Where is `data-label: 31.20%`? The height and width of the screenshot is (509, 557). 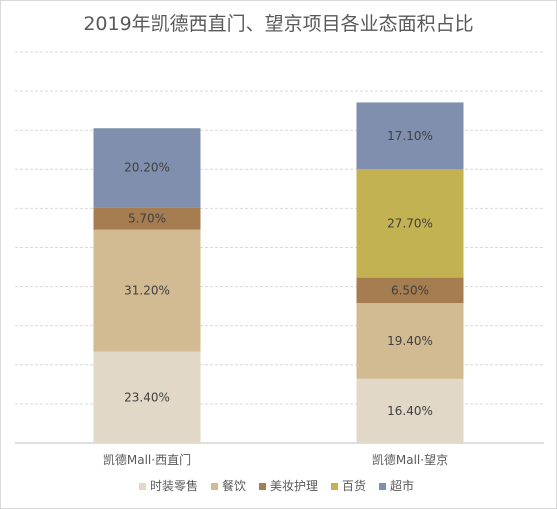 data-label: 31.20% is located at coordinates (147, 291).